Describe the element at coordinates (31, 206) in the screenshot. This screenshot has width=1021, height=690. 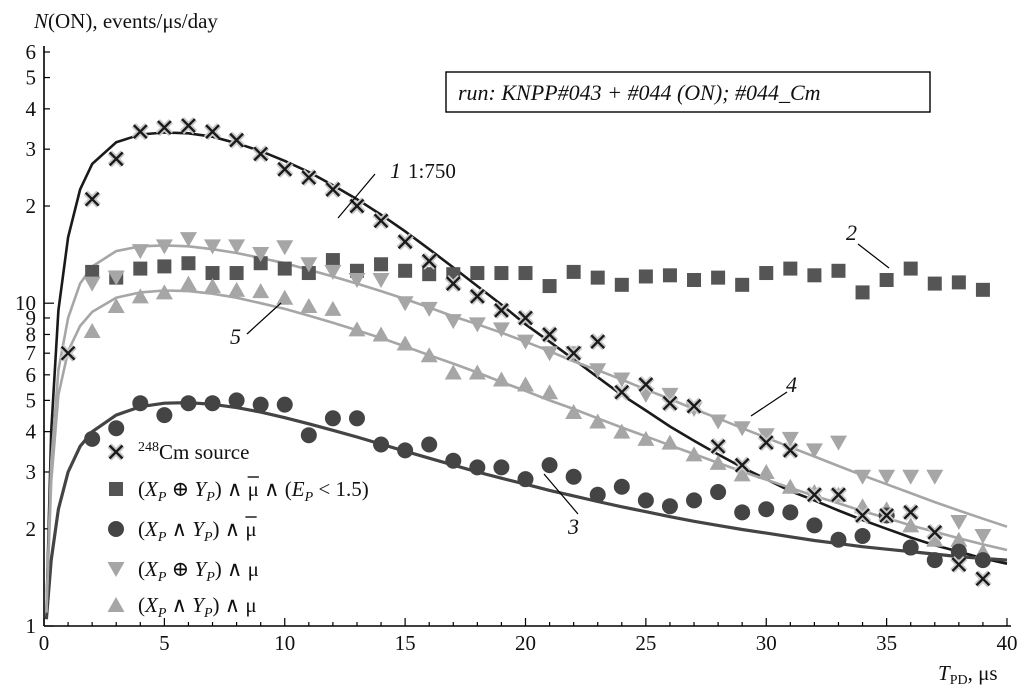
I see `y-minor-tick-label: 2` at that location.